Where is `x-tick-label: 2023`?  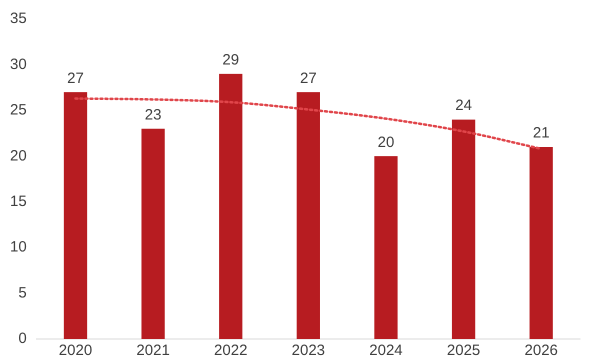 x-tick-label: 2023 is located at coordinates (309, 351).